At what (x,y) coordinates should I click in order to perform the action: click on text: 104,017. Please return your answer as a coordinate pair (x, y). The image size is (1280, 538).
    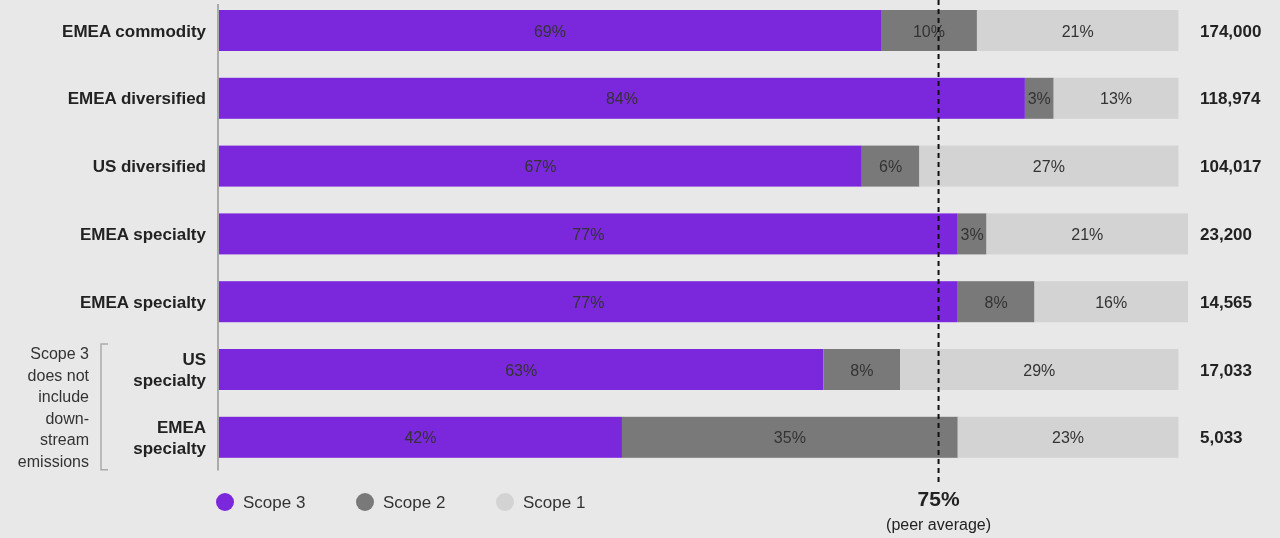
    Looking at the image, I should click on (1231, 167).